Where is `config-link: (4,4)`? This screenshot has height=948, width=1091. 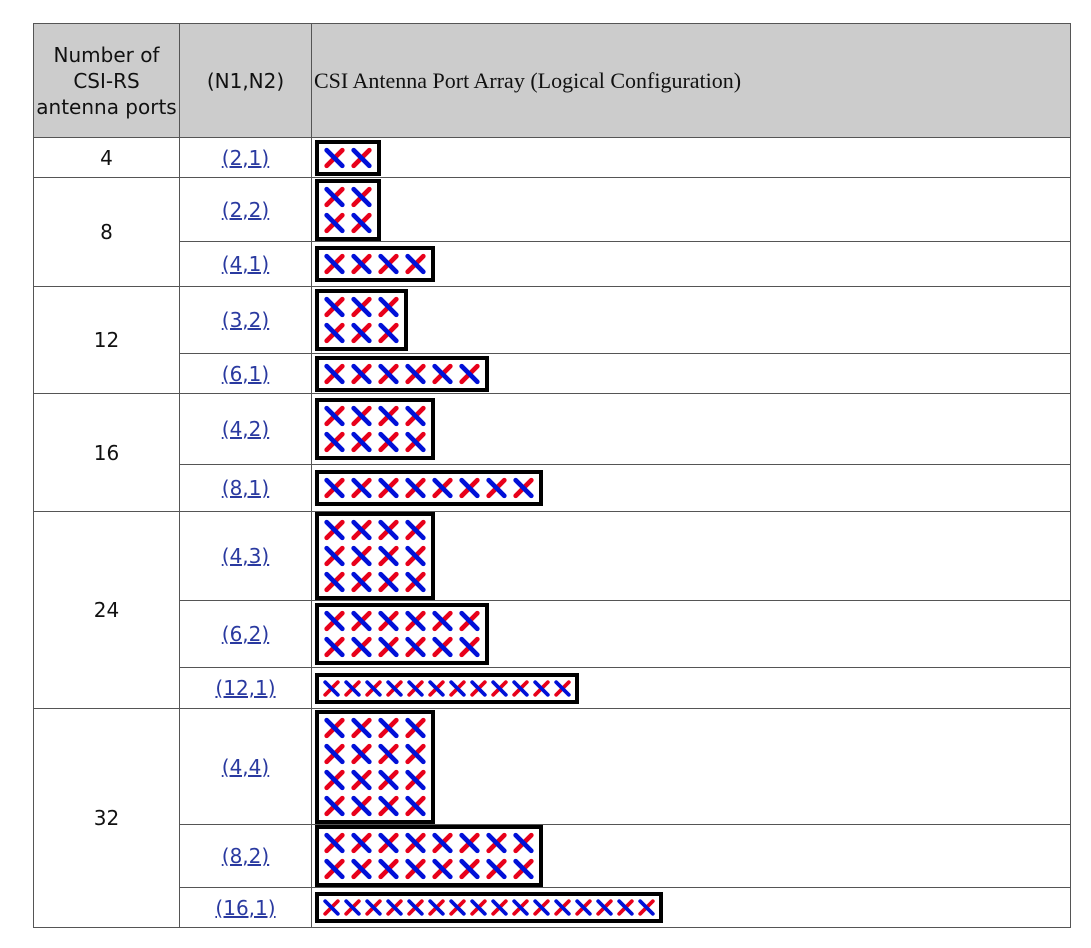 config-link: (4,4) is located at coordinates (245, 766).